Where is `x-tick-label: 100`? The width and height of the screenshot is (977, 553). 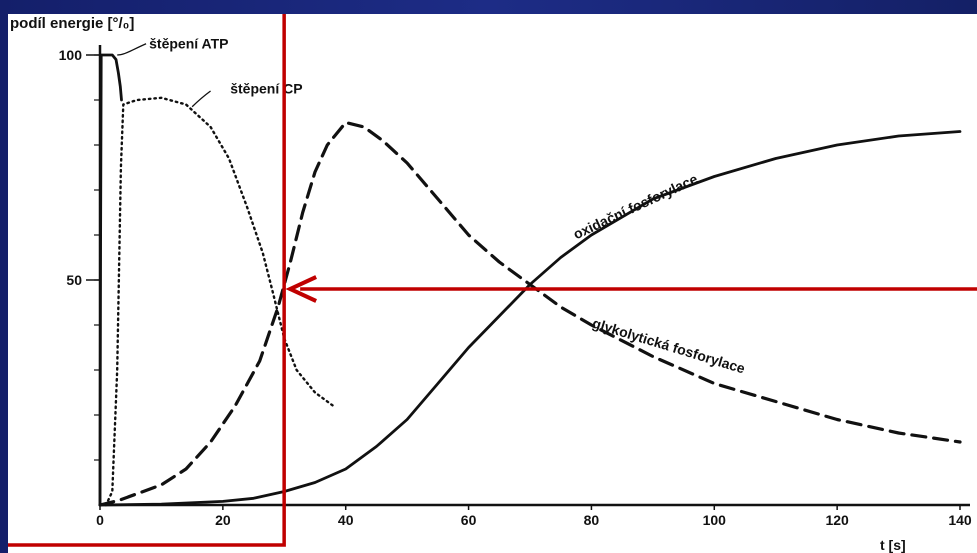
x-tick-label: 100 is located at coordinates (715, 520).